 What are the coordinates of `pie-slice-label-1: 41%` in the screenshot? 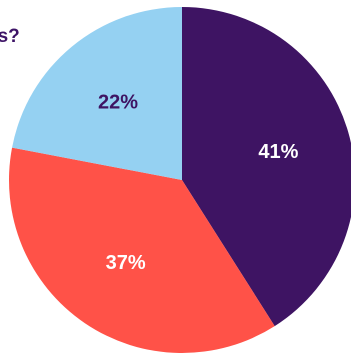 It's located at (278, 152).